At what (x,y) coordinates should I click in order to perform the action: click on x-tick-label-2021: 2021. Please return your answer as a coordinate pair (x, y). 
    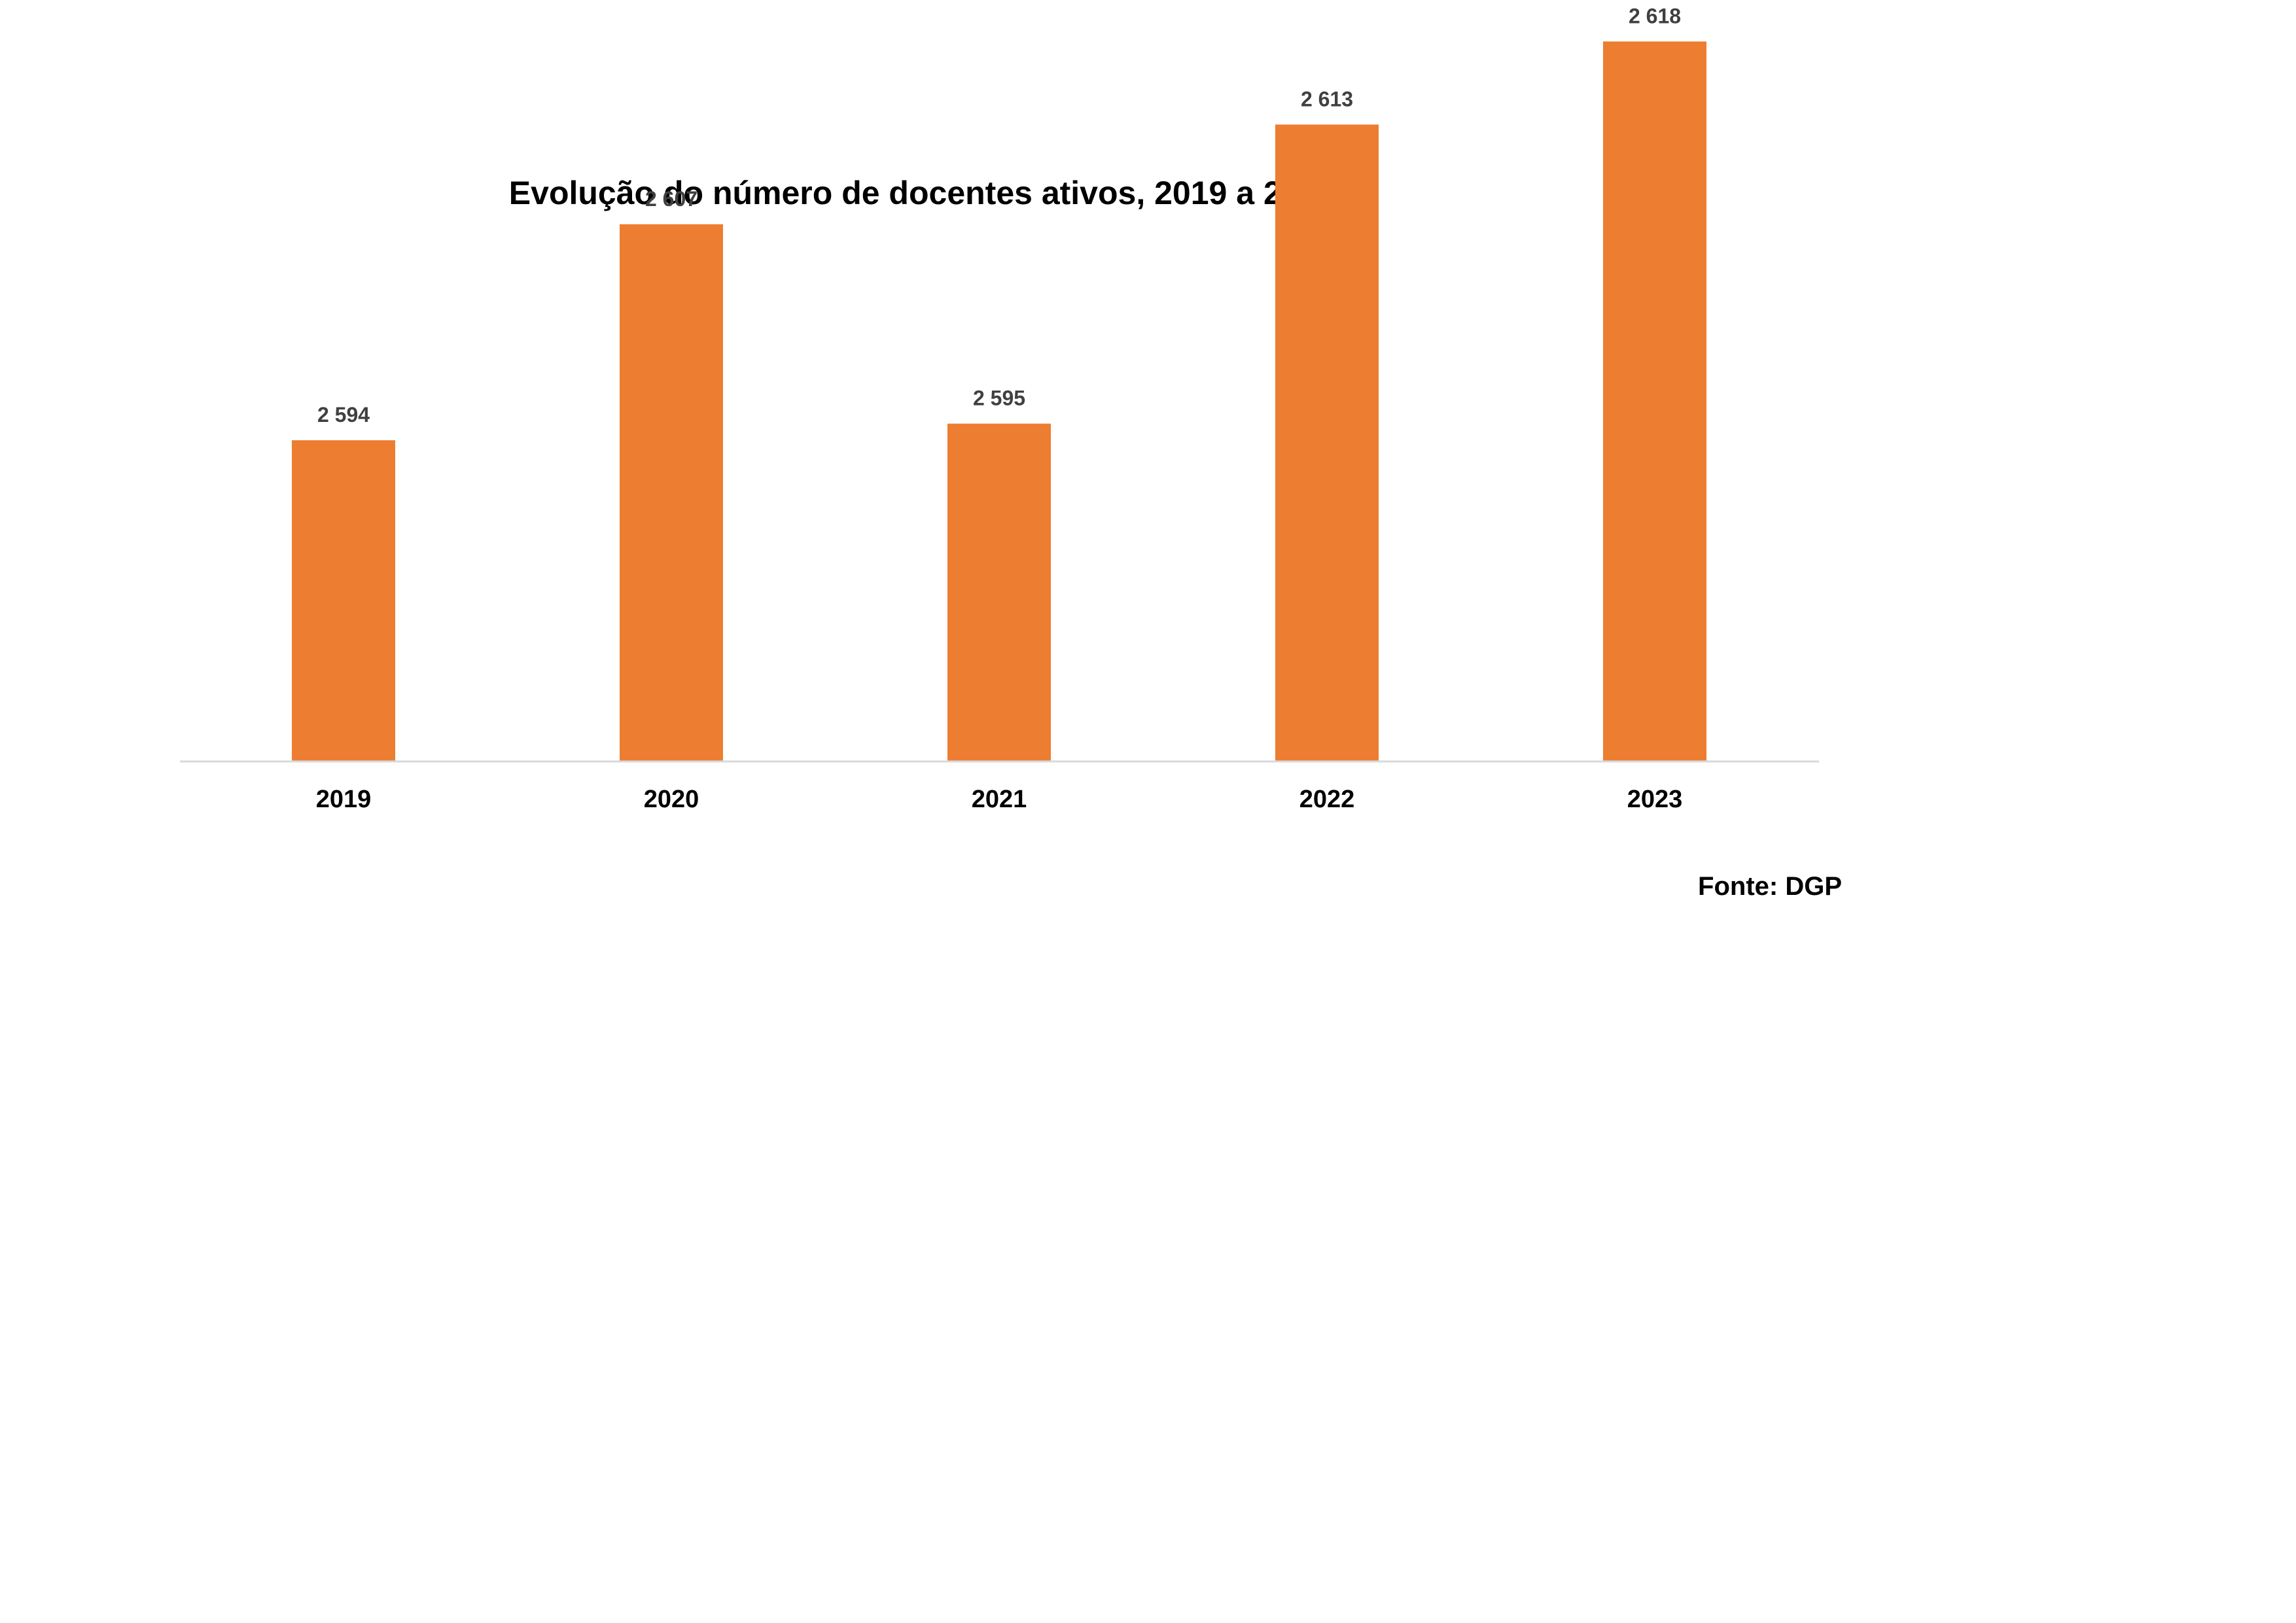
    Looking at the image, I should click on (999, 799).